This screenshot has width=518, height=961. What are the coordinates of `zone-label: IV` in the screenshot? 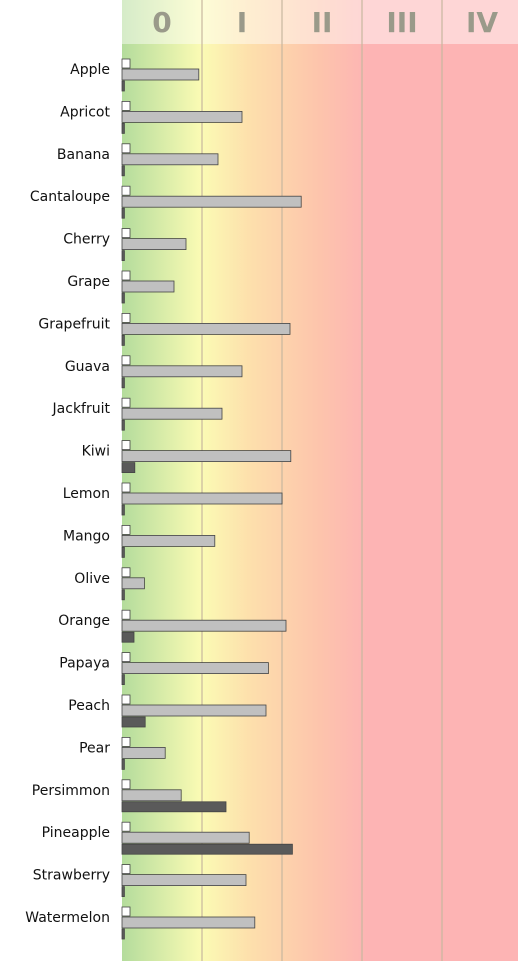 It's located at (482, 22).